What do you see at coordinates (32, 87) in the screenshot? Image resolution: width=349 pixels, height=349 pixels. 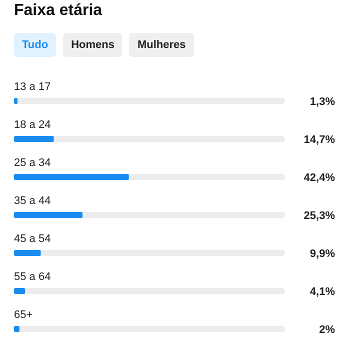 I see `y-tick-label: 13 a 17` at bounding box center [32, 87].